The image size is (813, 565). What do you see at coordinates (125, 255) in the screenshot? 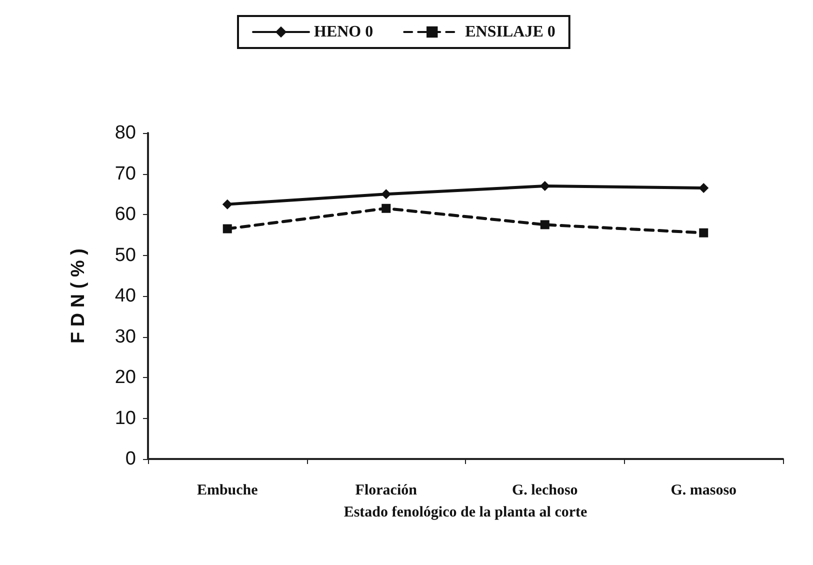
I see `y-tick-label: 50` at bounding box center [125, 255].